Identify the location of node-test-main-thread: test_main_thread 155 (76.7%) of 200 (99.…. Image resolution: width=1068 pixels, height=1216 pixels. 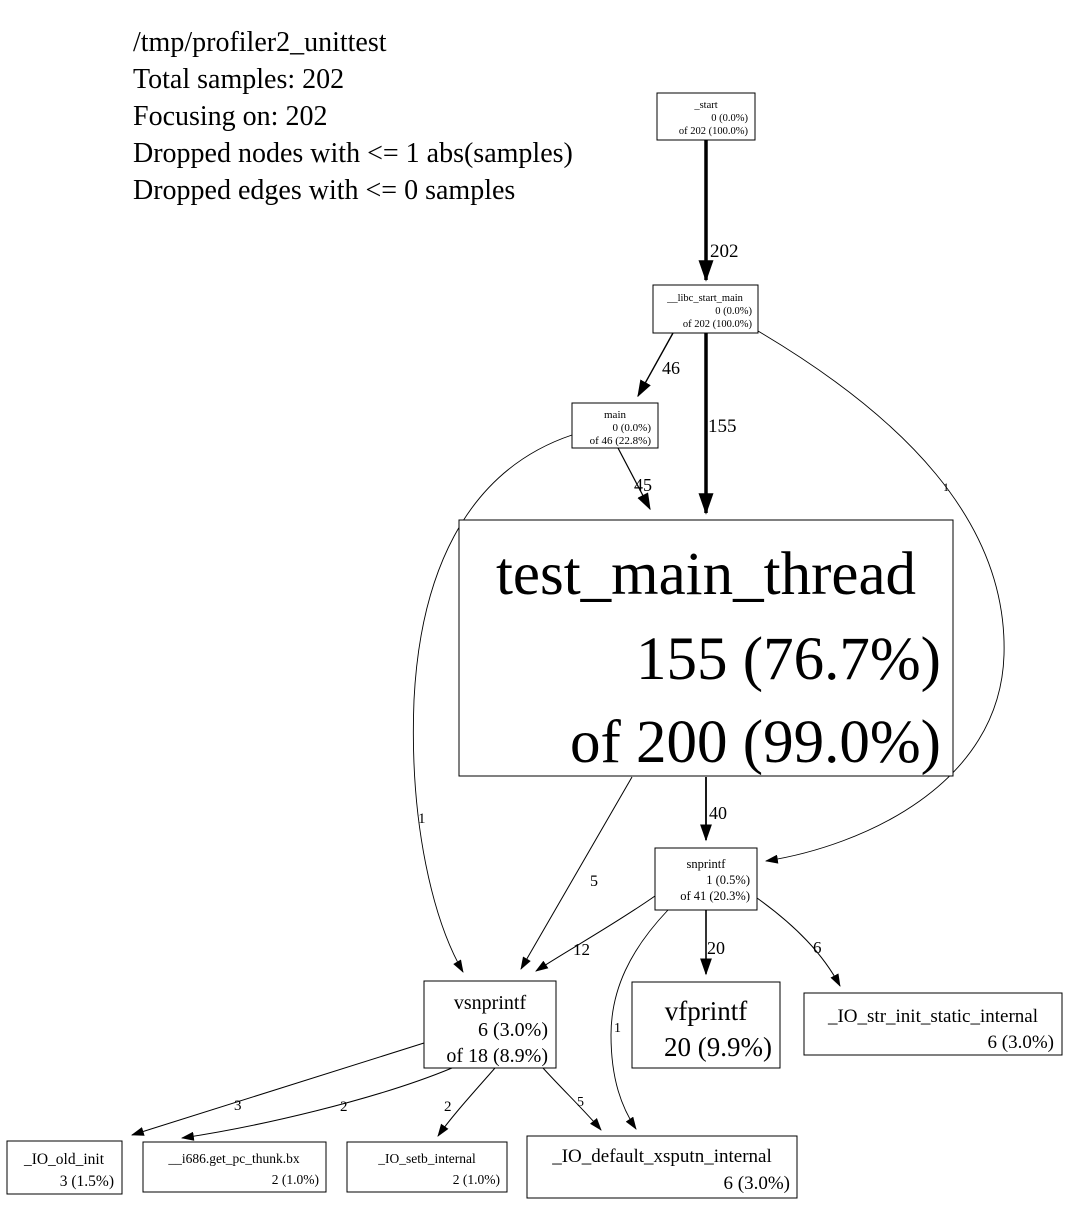
(706, 648).